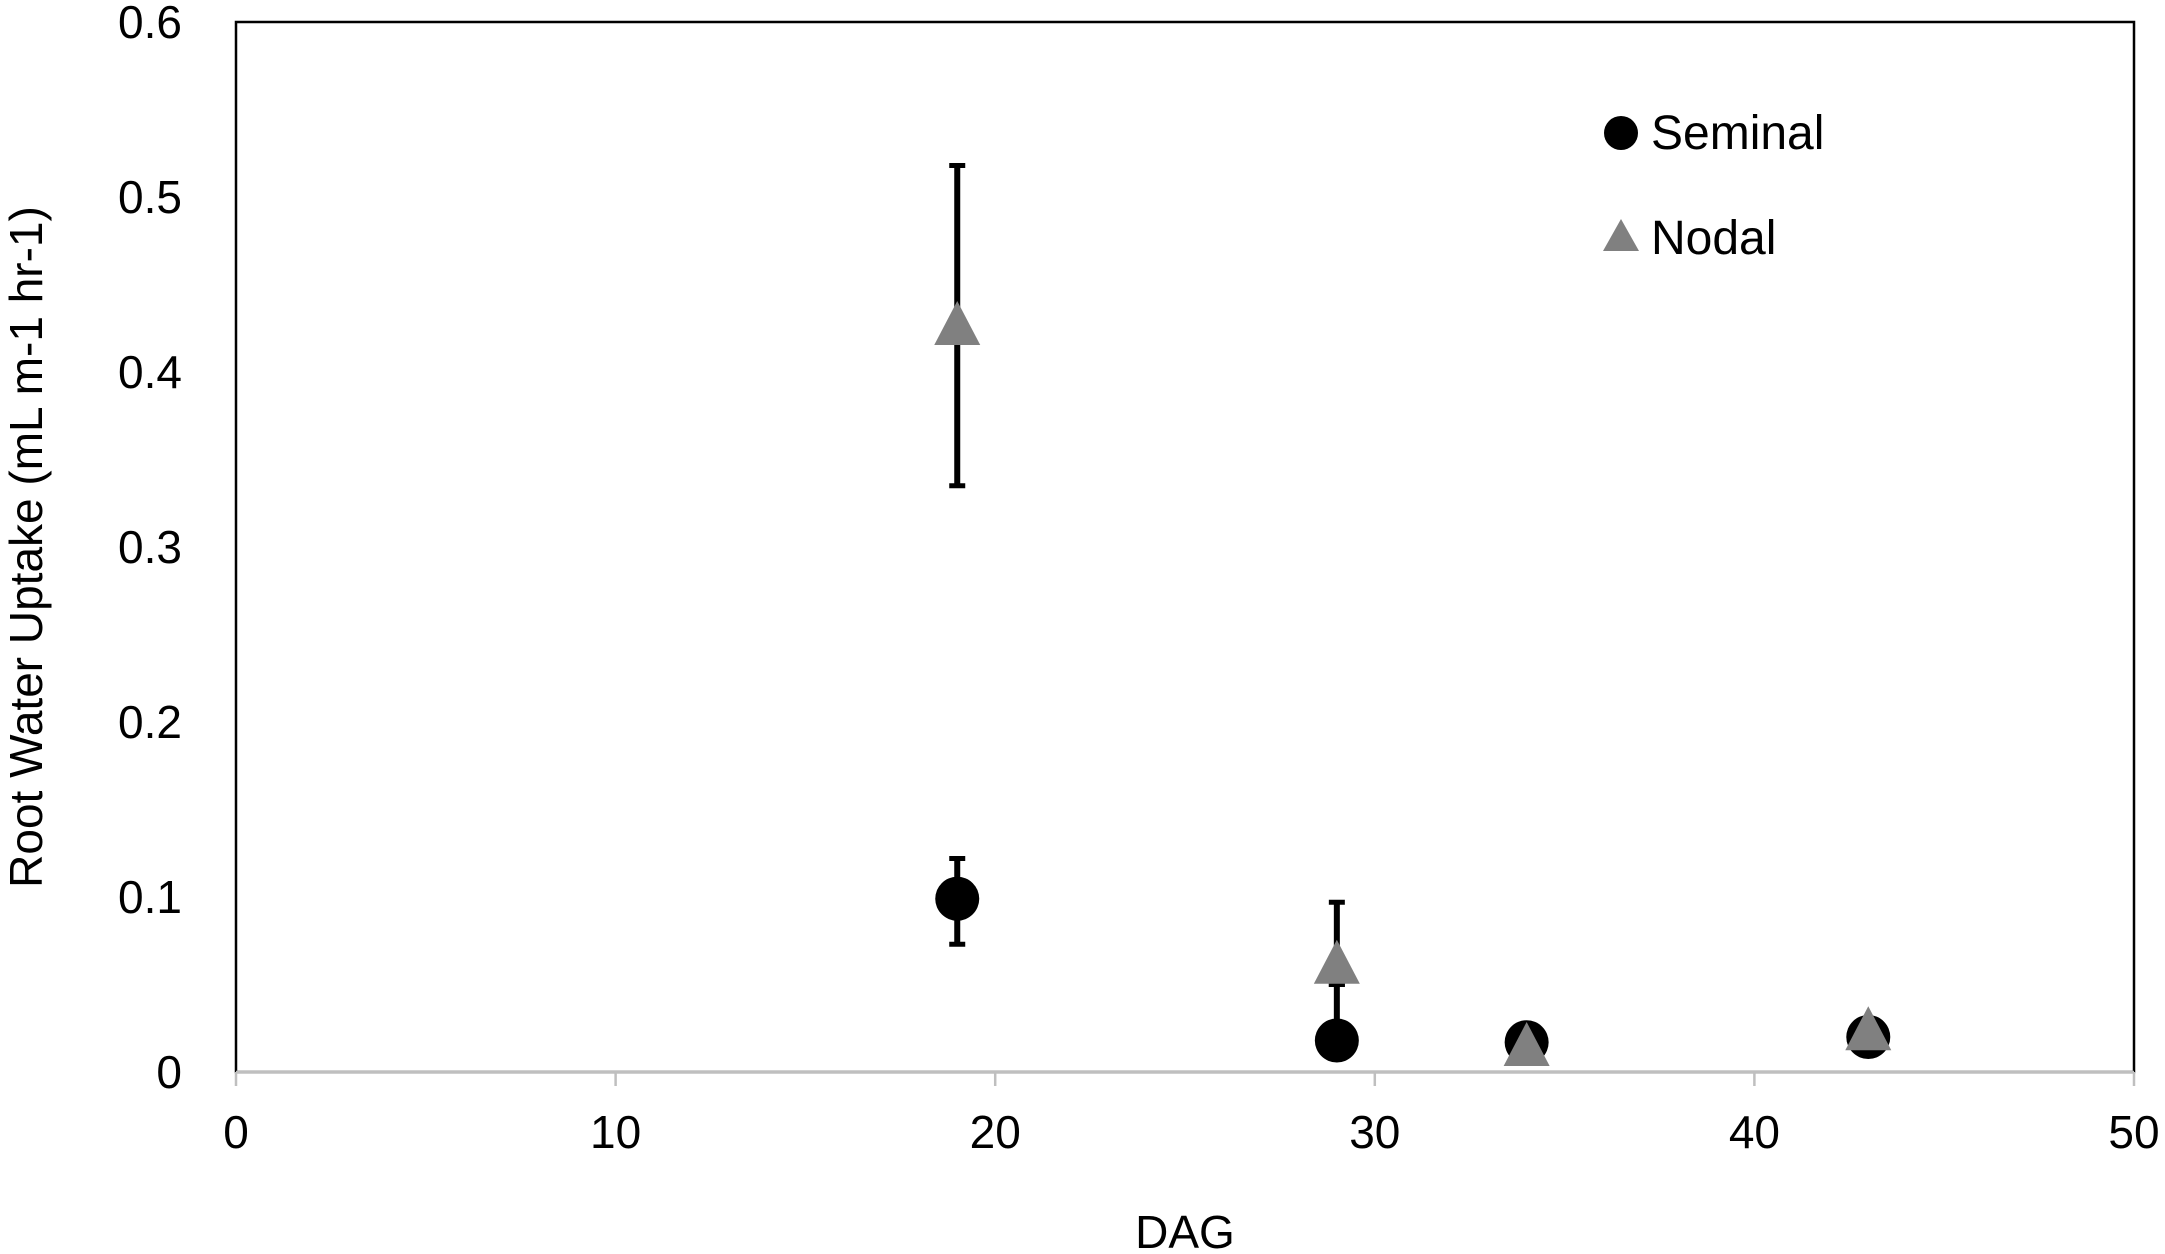 This screenshot has height=1254, width=2165. What do you see at coordinates (1713, 238) in the screenshot?
I see `legend-label-nodal: Nodal` at bounding box center [1713, 238].